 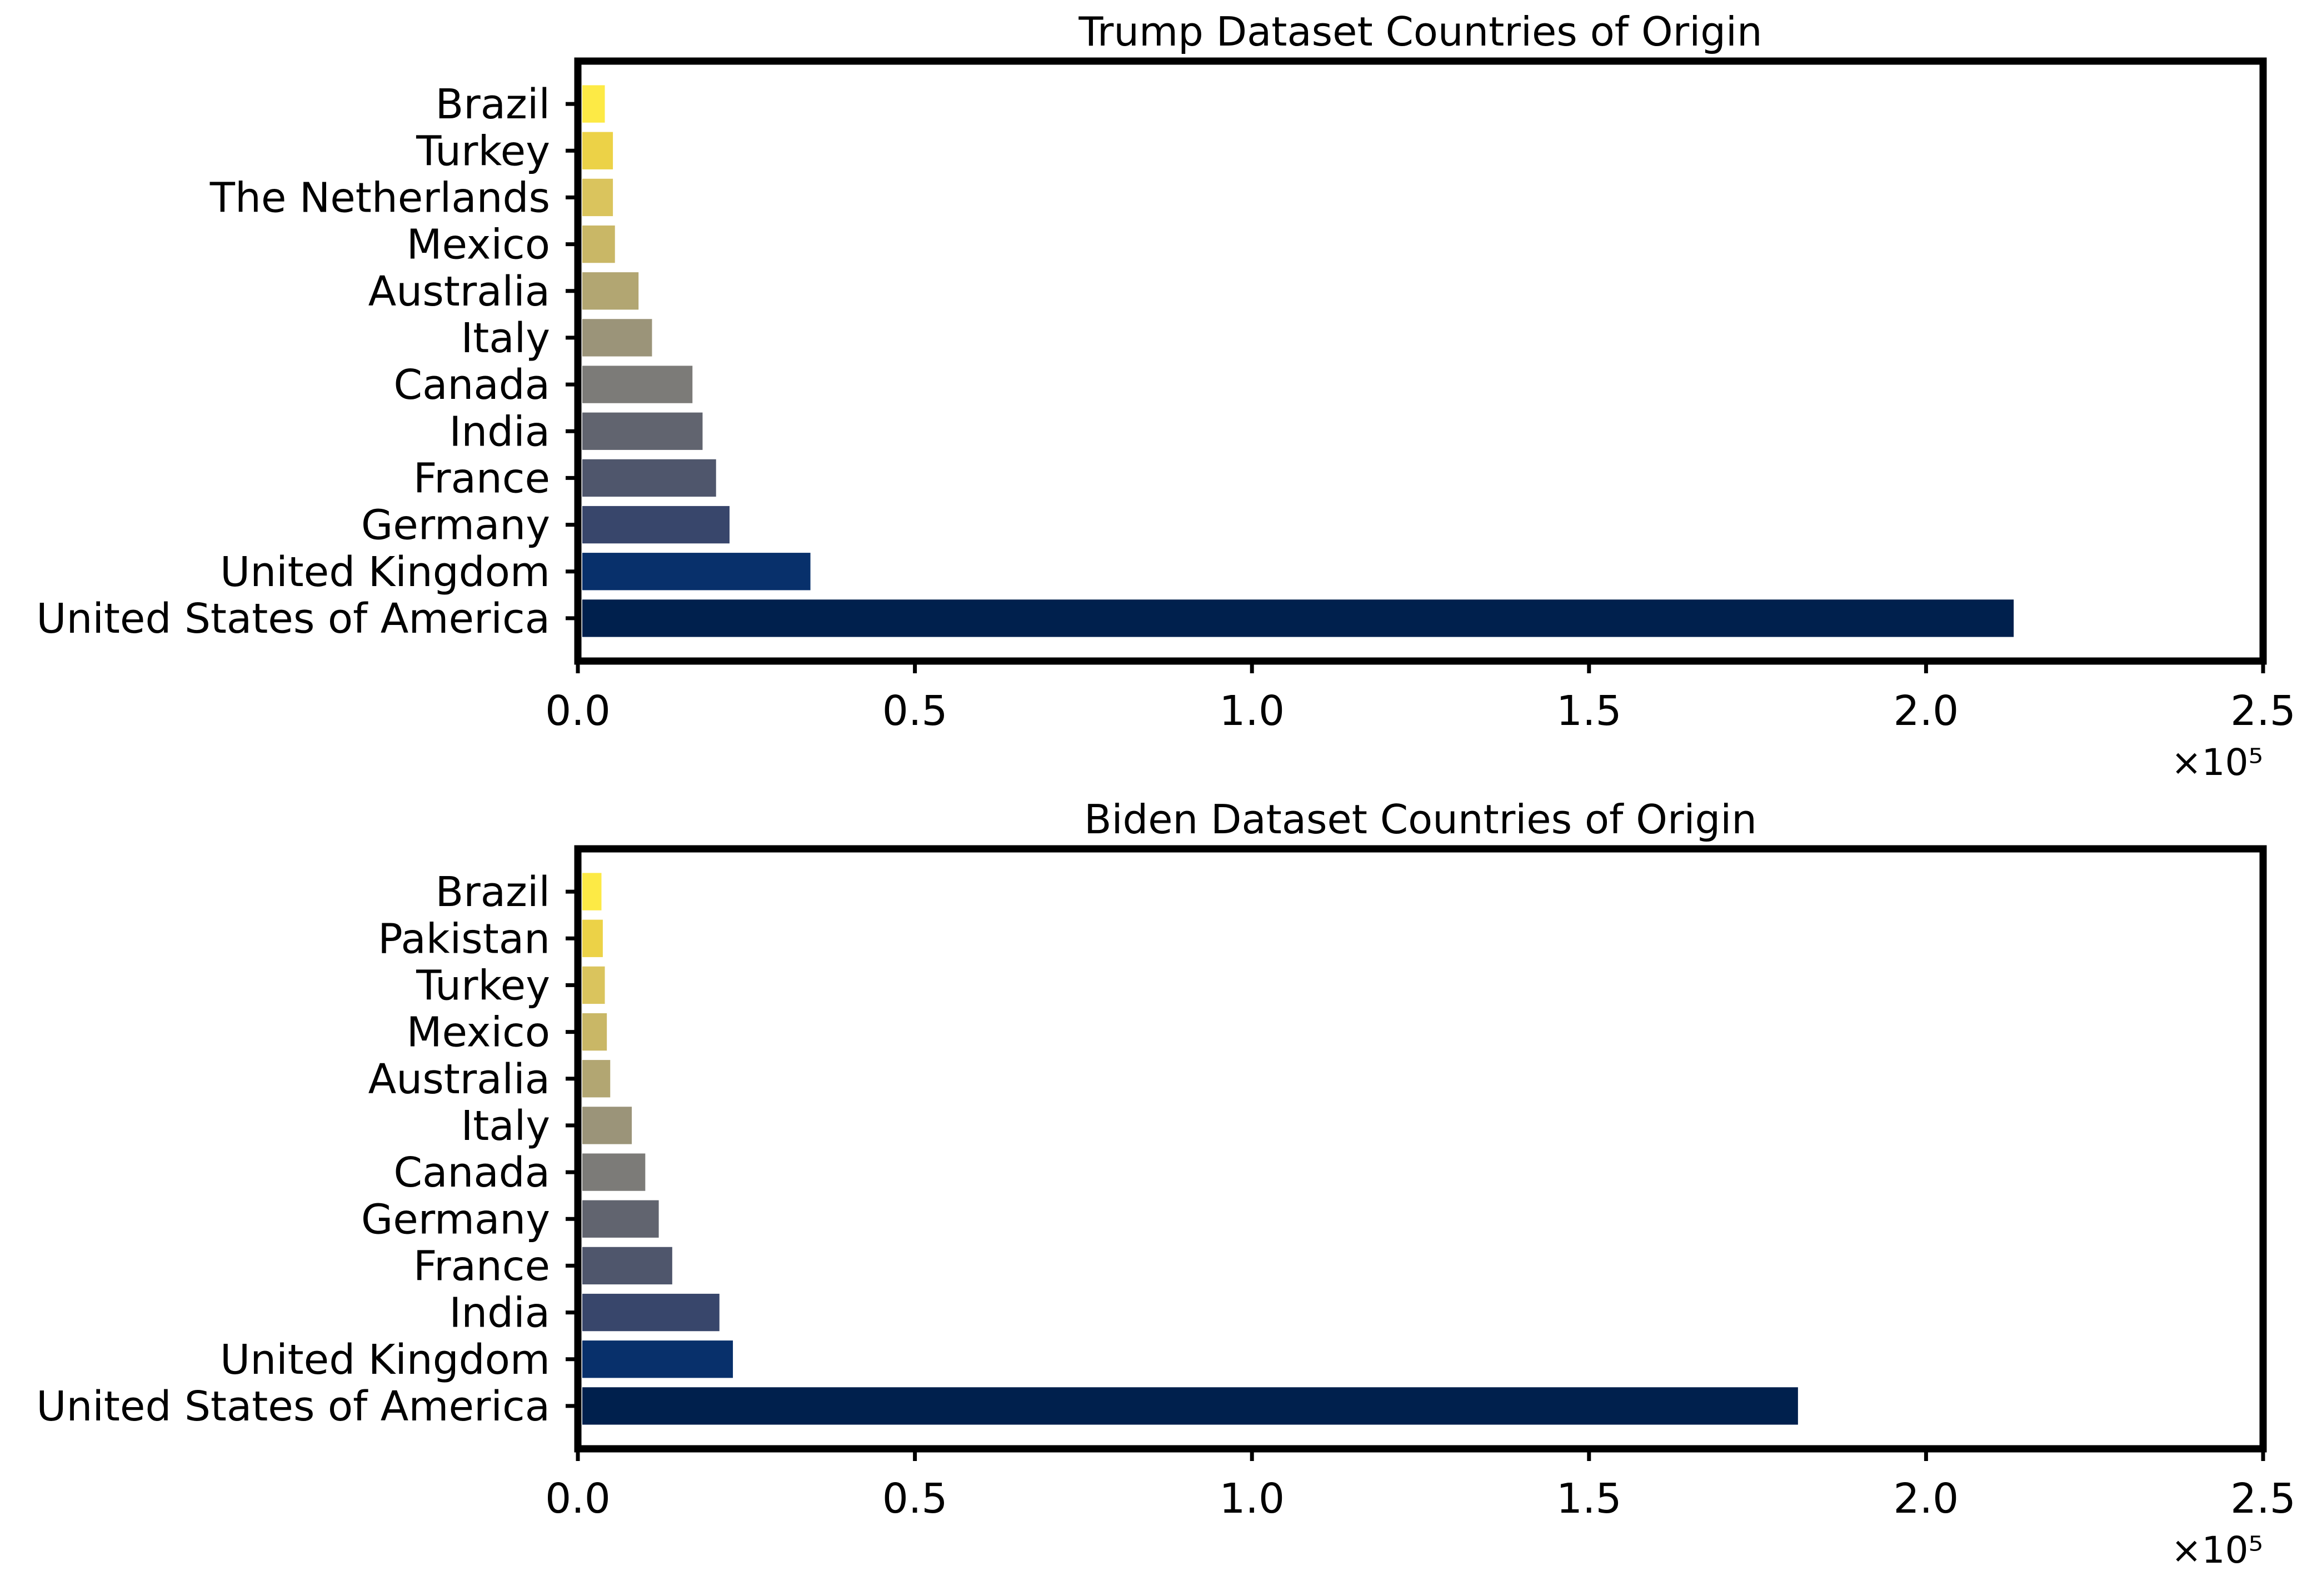 What do you see at coordinates (592, 938) in the screenshot?
I see `bar-pakistan` at bounding box center [592, 938].